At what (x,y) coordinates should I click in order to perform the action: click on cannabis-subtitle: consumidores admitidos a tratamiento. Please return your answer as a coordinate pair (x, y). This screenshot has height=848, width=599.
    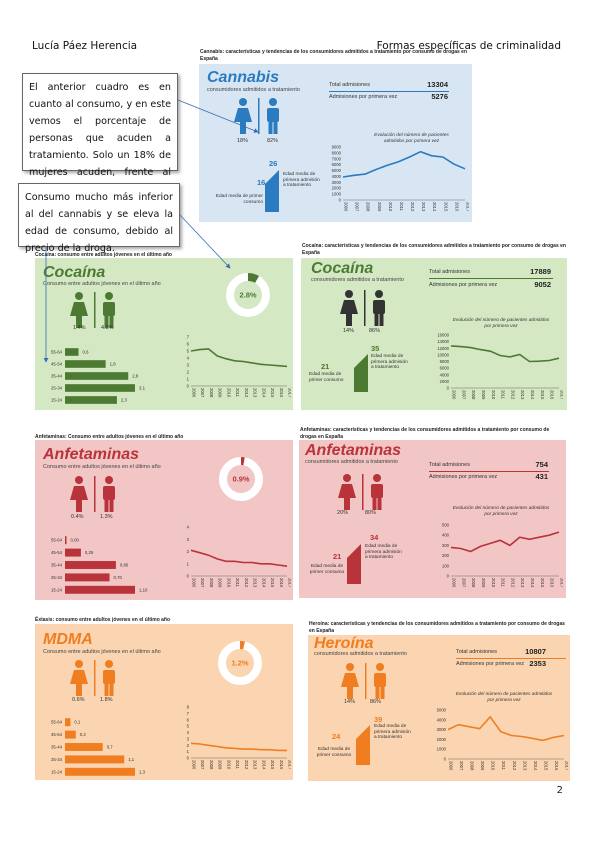
    Looking at the image, I should click on (253, 90).